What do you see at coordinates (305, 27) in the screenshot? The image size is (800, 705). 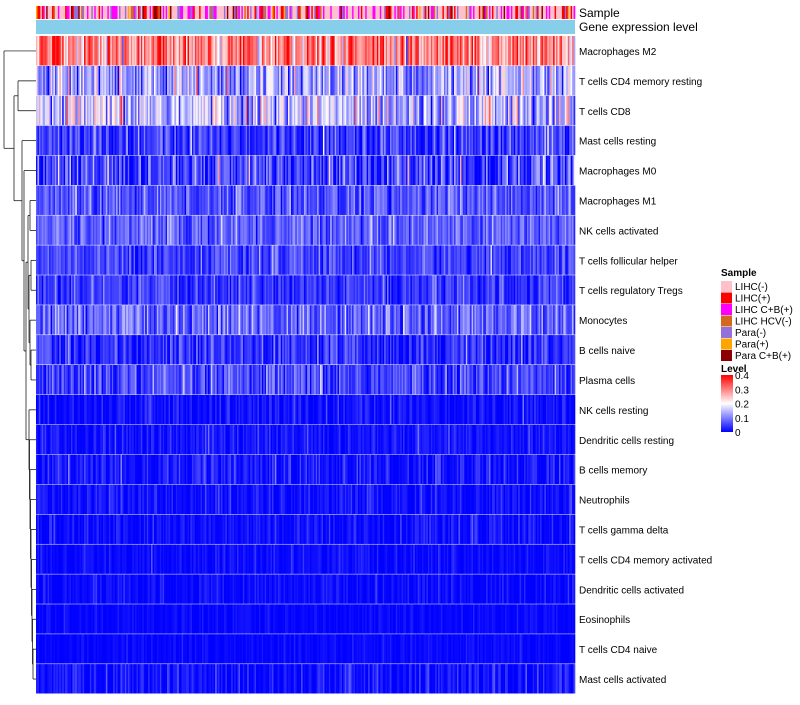 I see `gene-expression-track` at bounding box center [305, 27].